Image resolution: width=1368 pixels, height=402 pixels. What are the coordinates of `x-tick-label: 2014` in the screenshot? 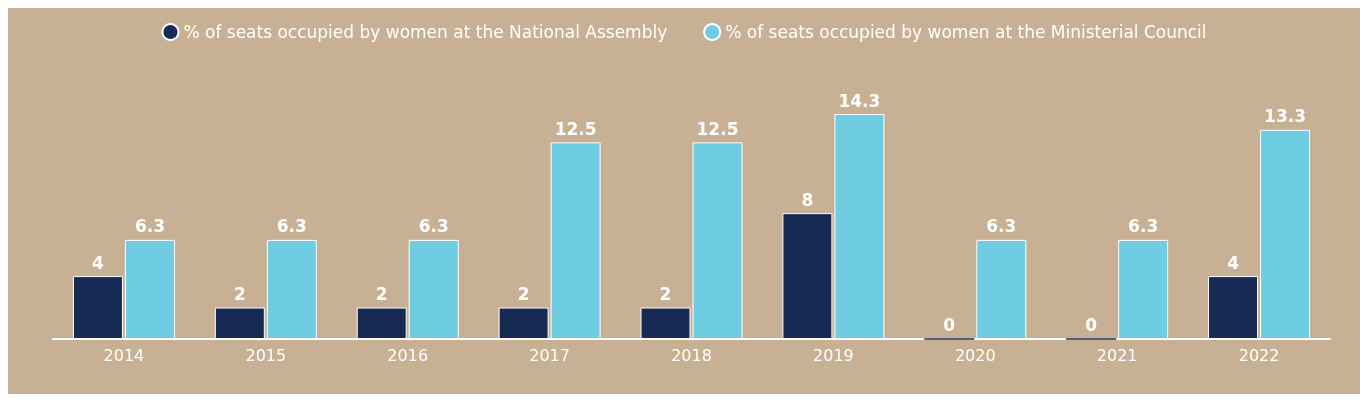 It's located at (124, 355).